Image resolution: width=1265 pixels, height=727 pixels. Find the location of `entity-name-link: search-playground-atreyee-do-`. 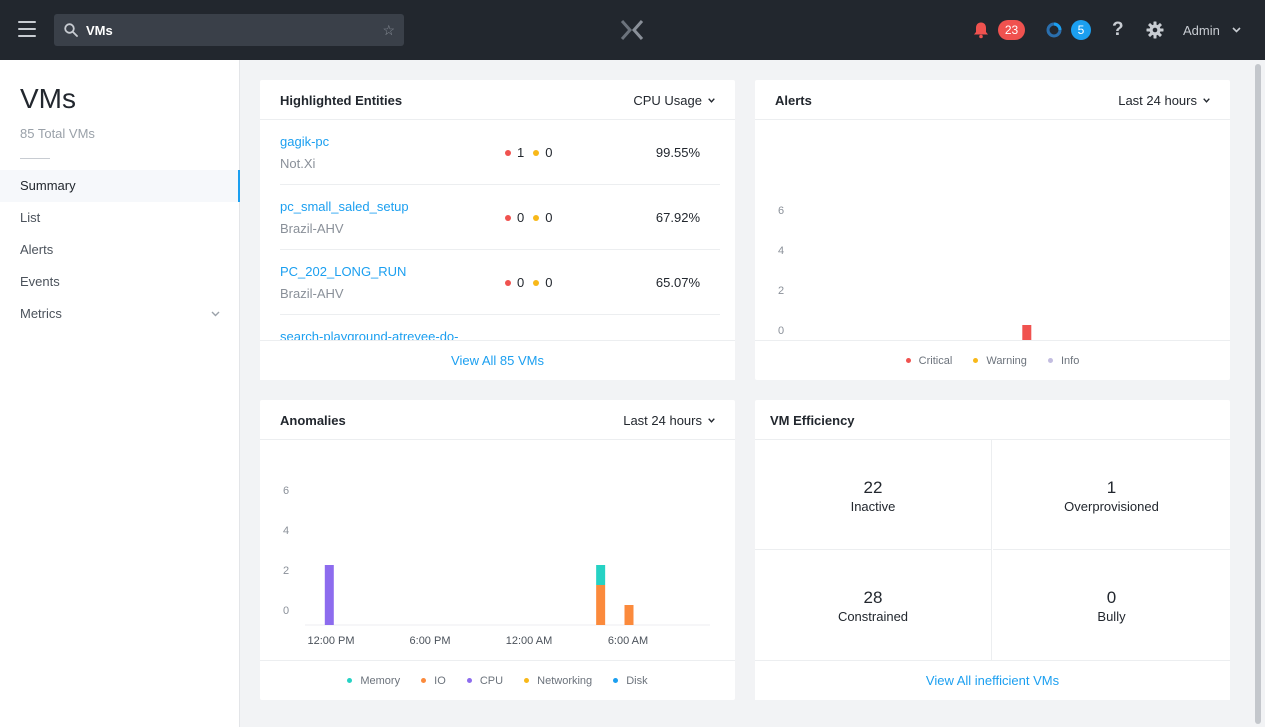

entity-name-link: search-playground-atreyee-do- is located at coordinates (369, 334).